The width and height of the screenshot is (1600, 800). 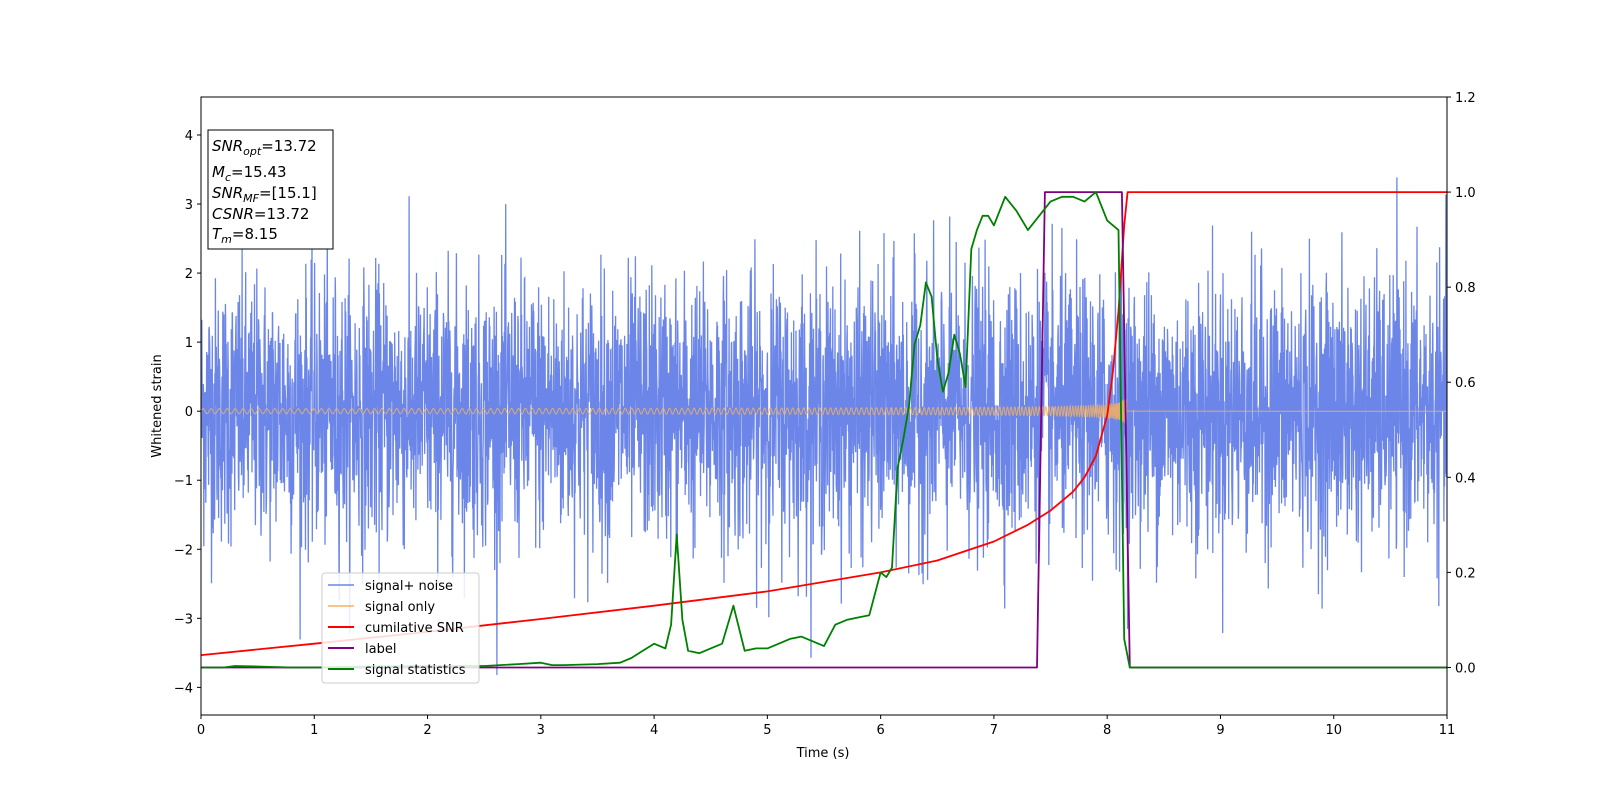 I want to click on info-box-row: SNRopt=13.72, so click(x=264, y=147).